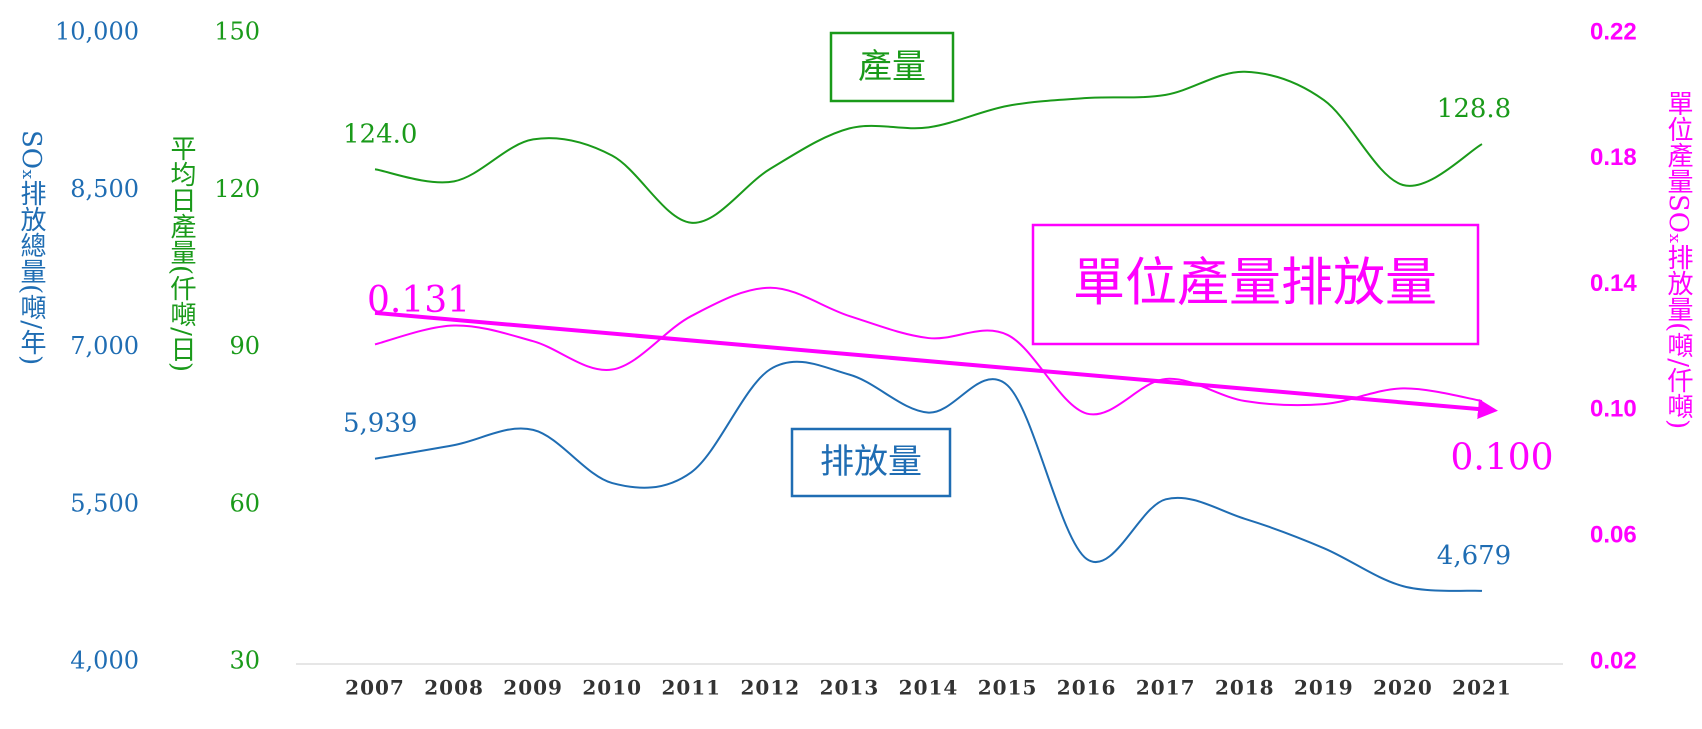 The image size is (1702, 729). Describe the element at coordinates (936, 364) in the screenshot. I see `trend-line` at that location.